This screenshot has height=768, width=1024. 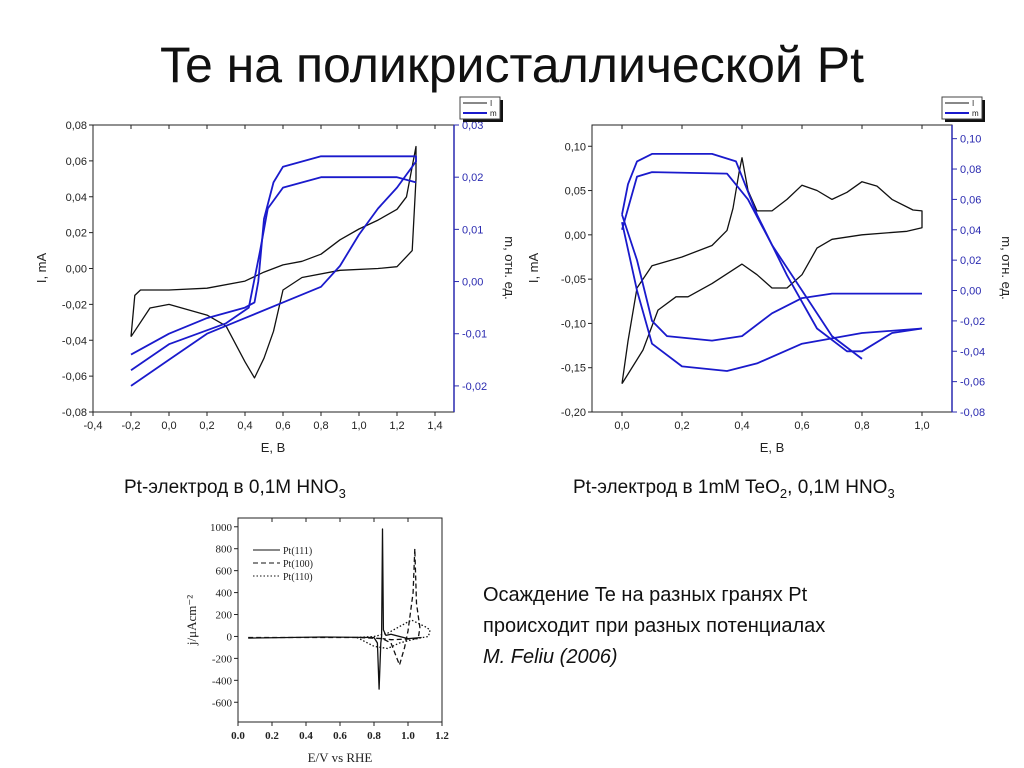 I want to click on legend-label: Pt(110), so click(x=298, y=577).